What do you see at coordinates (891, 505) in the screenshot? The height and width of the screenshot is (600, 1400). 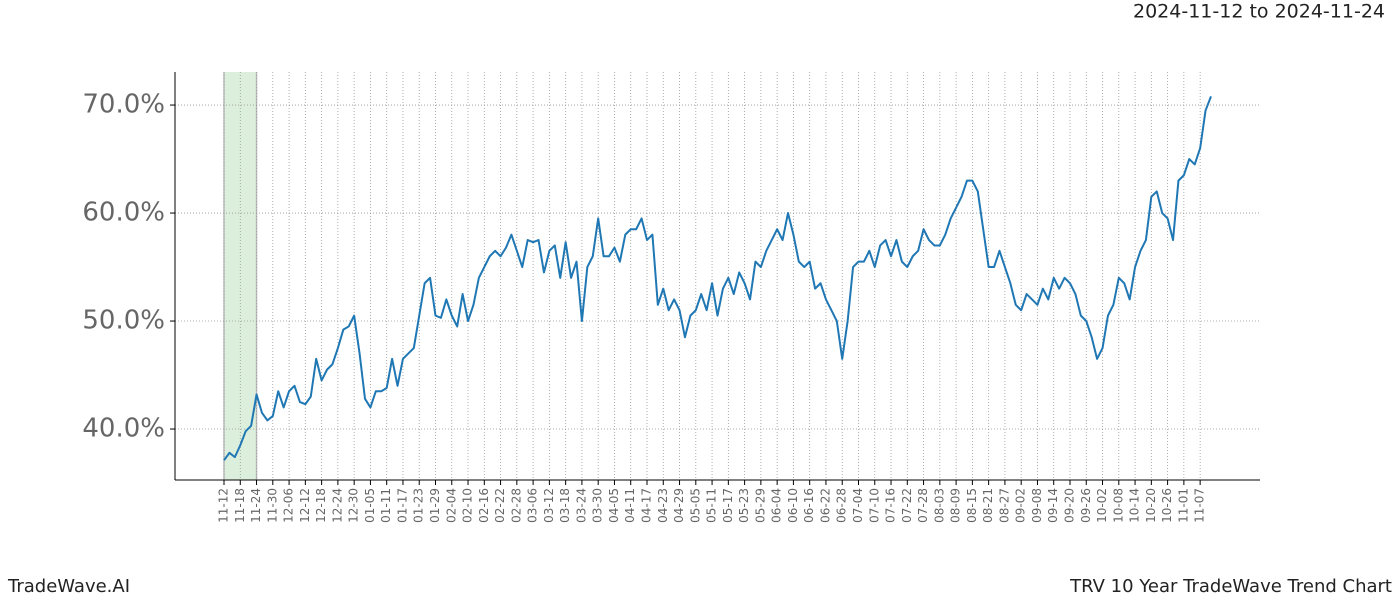 I see `x-tick-label: 07-16` at bounding box center [891, 505].